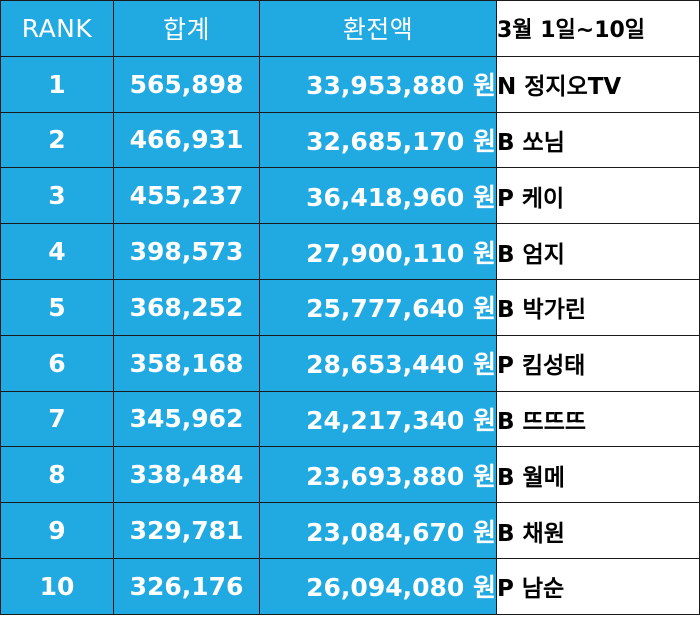 The width and height of the screenshot is (700, 625). What do you see at coordinates (378, 307) in the screenshot?
I see `amount-cell: 25,777,640 원` at bounding box center [378, 307].